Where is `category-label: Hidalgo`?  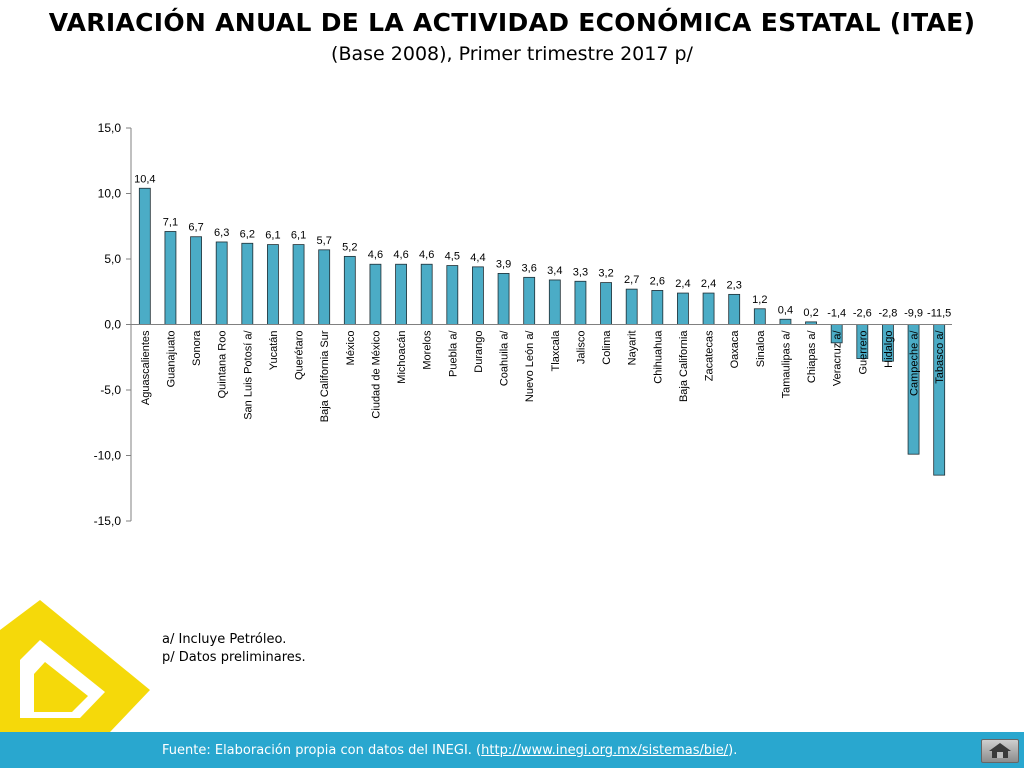
category-label: Hidalgo is located at coordinates (889, 349).